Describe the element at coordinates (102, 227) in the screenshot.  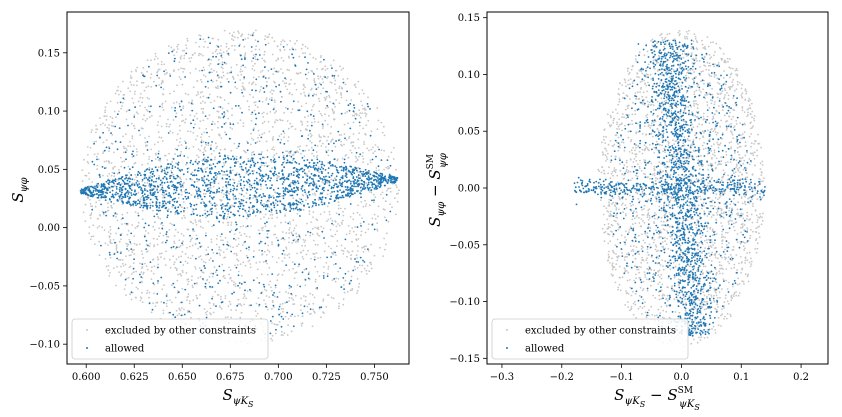
I see `left-point-series0-2058` at that location.